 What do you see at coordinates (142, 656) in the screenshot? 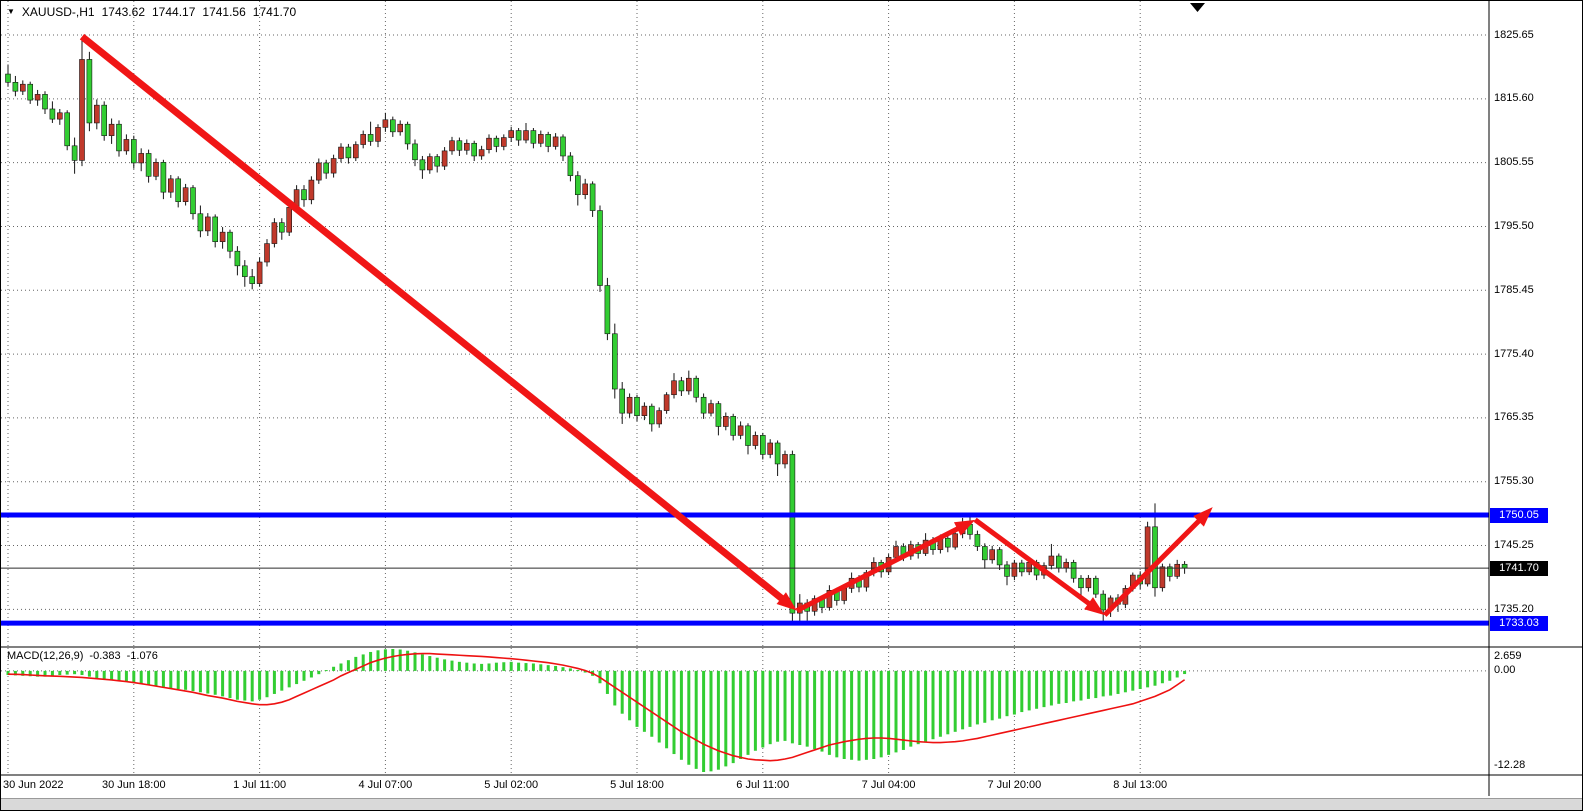
I see `macd-signal-value: -1.076` at bounding box center [142, 656].